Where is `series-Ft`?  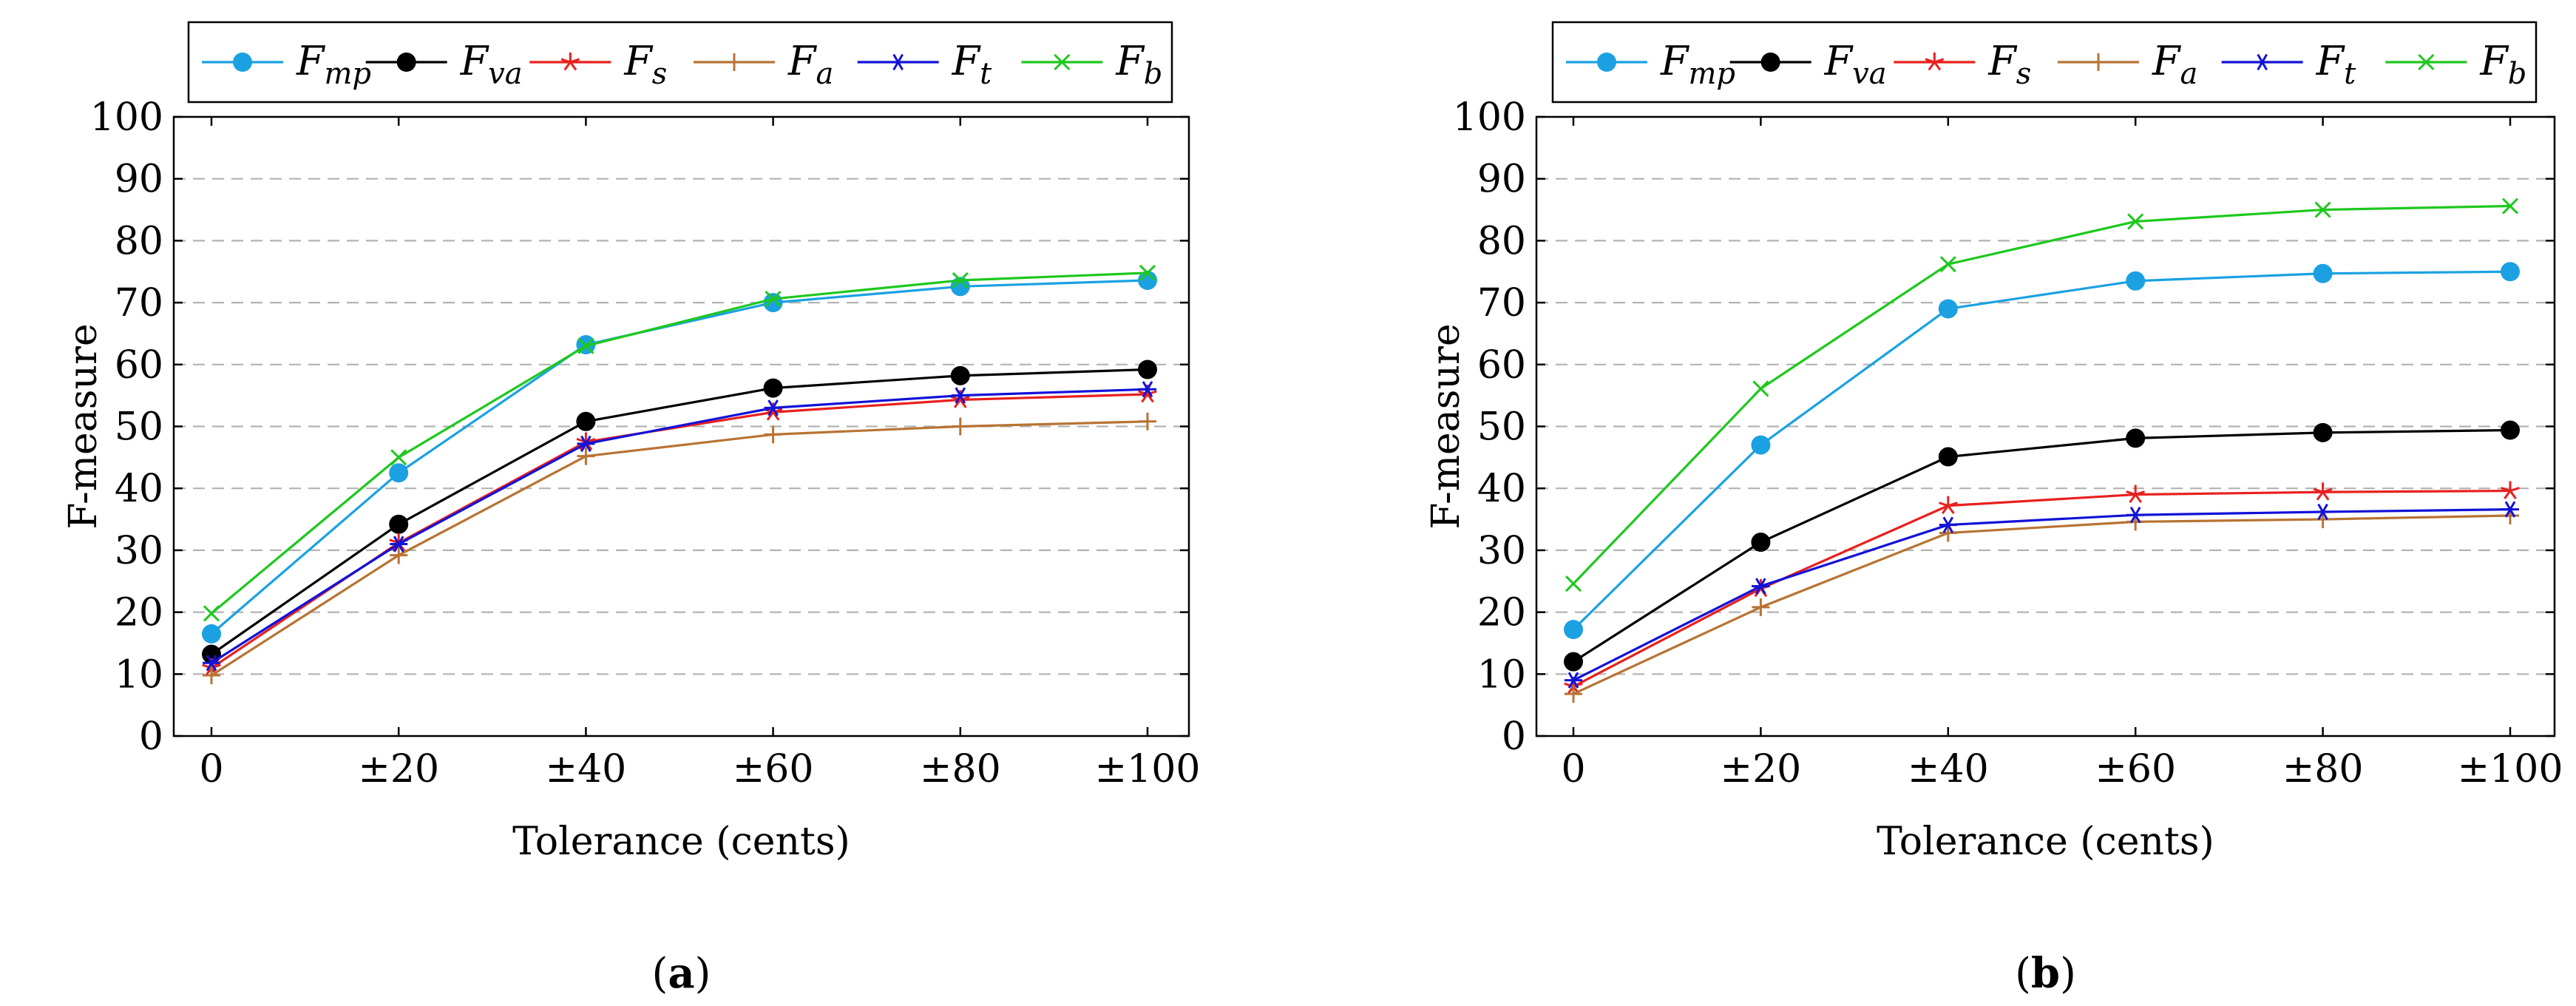
series-Ft is located at coordinates (2042, 595).